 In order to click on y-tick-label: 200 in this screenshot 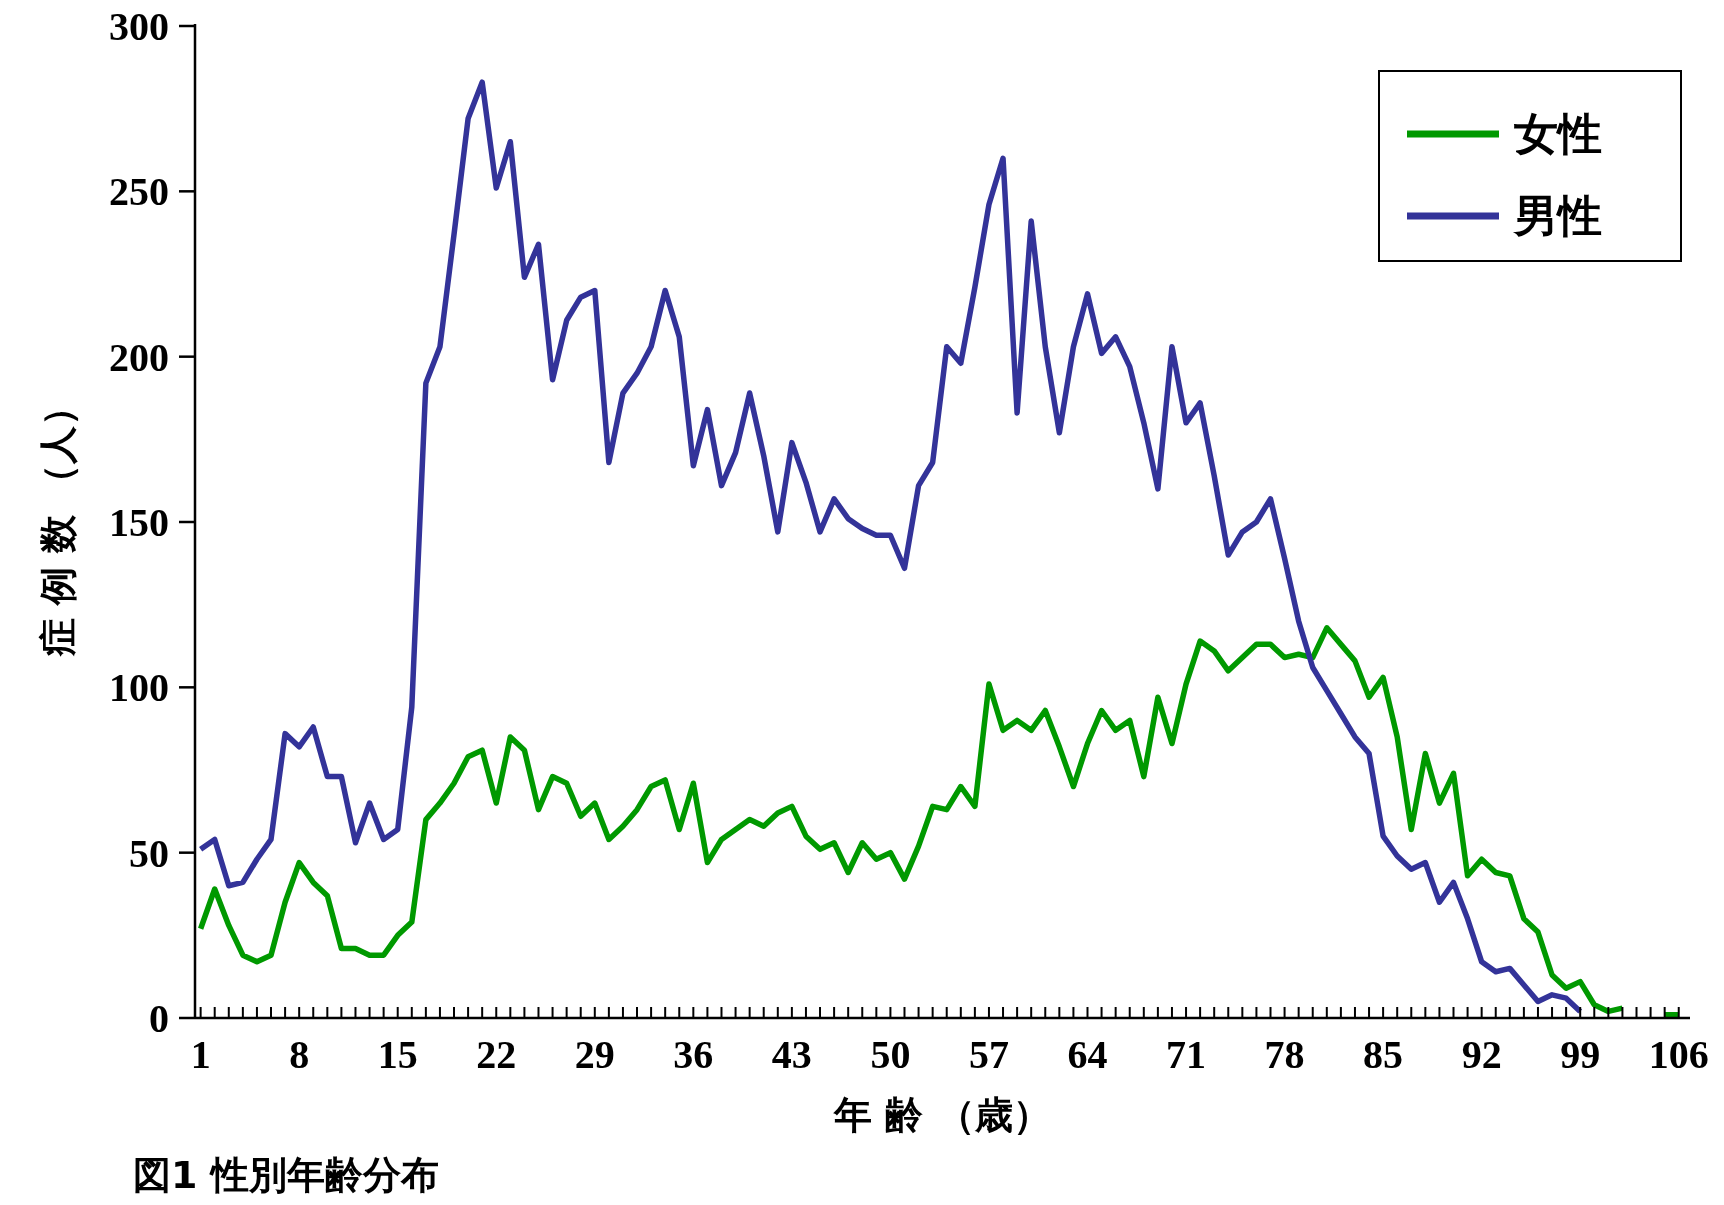, I will do `click(139, 357)`.